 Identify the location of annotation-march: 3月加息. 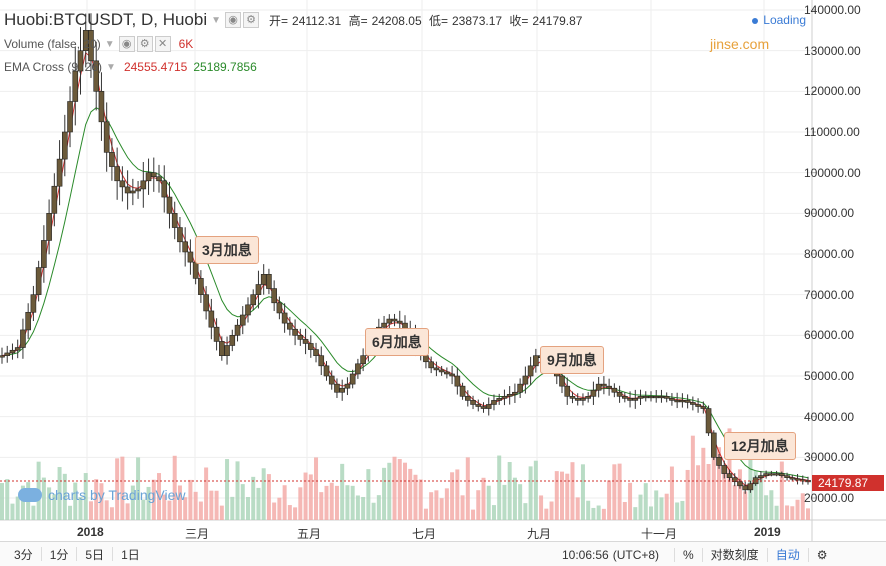
(227, 250).